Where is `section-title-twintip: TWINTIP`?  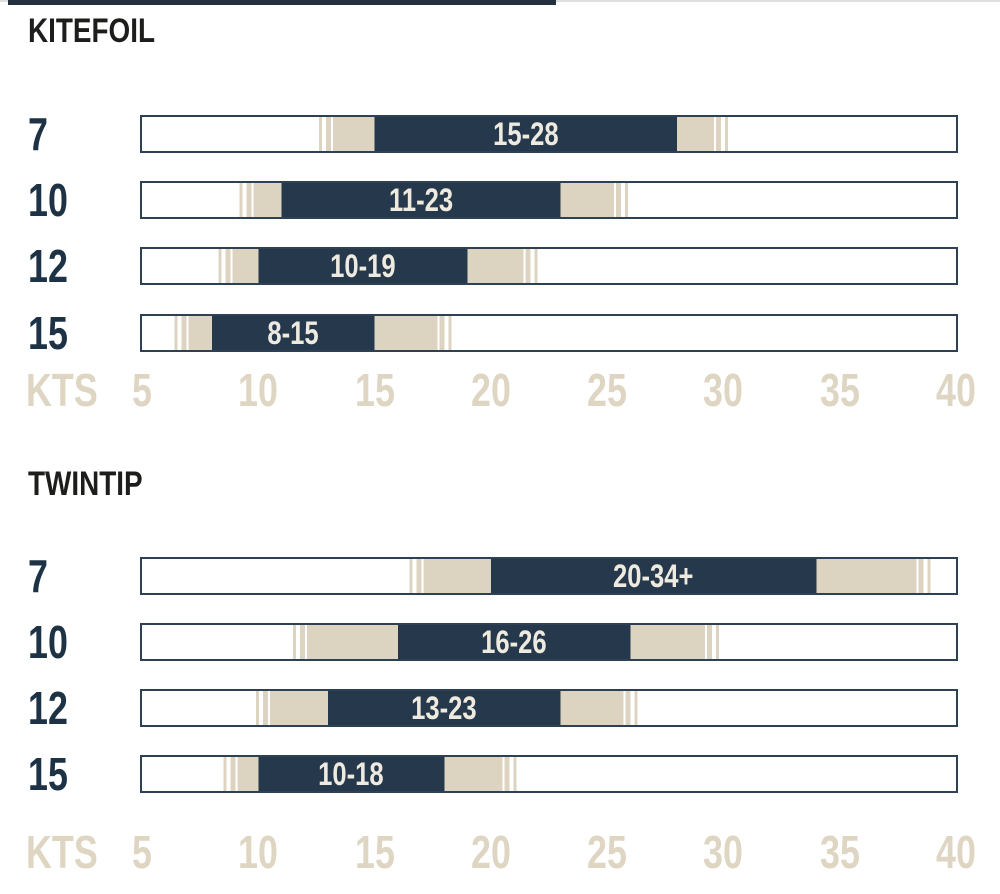 section-title-twintip: TWINTIP is located at coordinates (85, 484).